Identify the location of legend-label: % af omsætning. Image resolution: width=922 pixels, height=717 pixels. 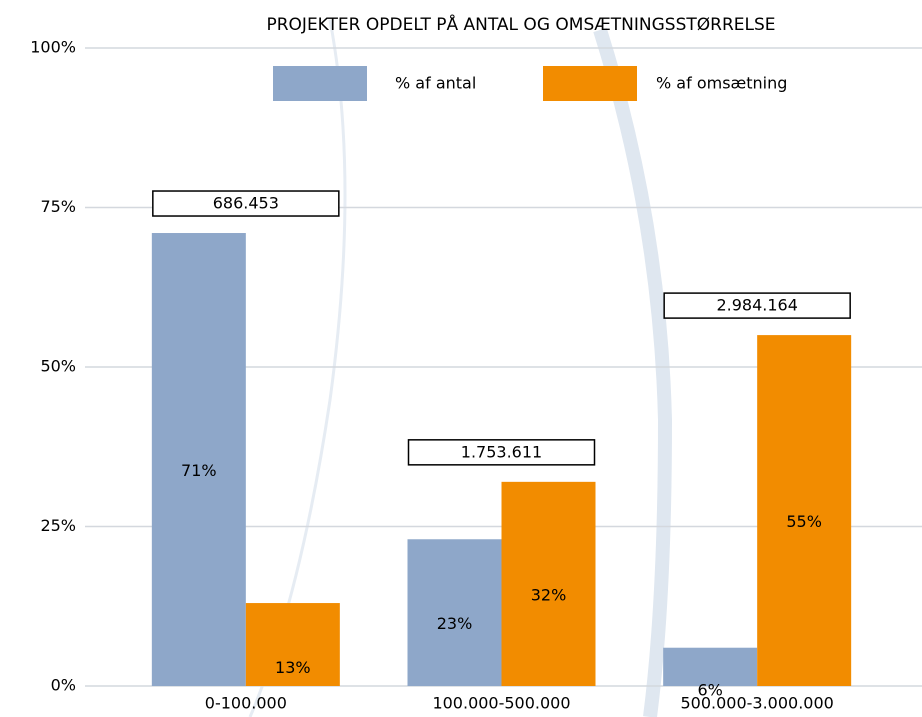
(721, 83).